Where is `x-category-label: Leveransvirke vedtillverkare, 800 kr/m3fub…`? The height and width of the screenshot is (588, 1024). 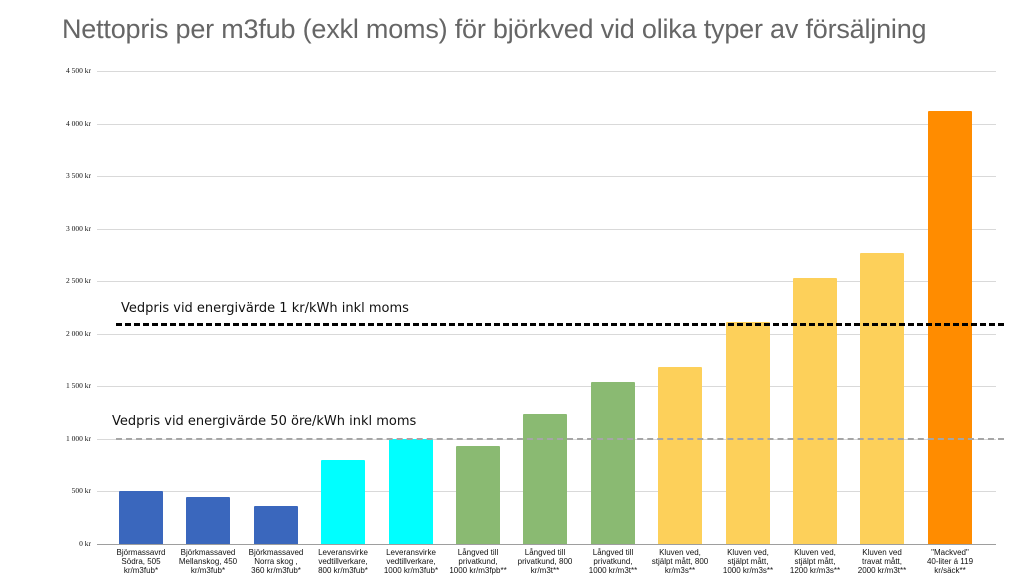
x-category-label: Leveransvirke vedtillverkare, 800 kr/m3fub… is located at coordinates (343, 561).